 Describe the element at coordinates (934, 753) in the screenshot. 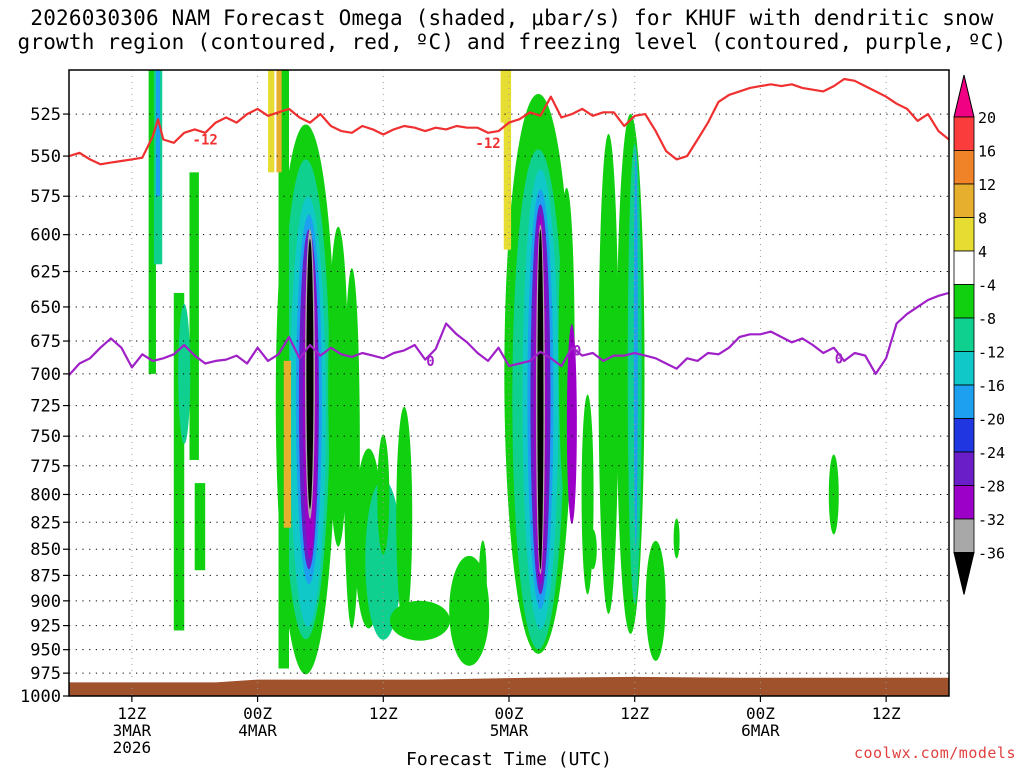

I see `source-credit: coolwx.com/models` at that location.